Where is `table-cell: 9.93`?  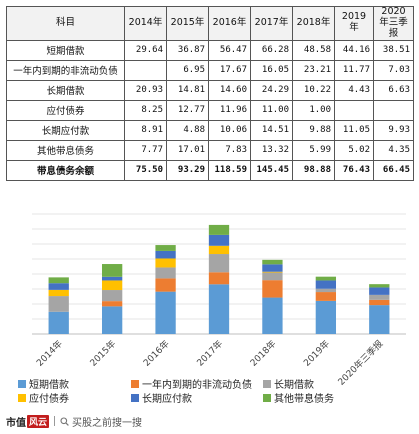
table-cell: 9.93 is located at coordinates (393, 130).